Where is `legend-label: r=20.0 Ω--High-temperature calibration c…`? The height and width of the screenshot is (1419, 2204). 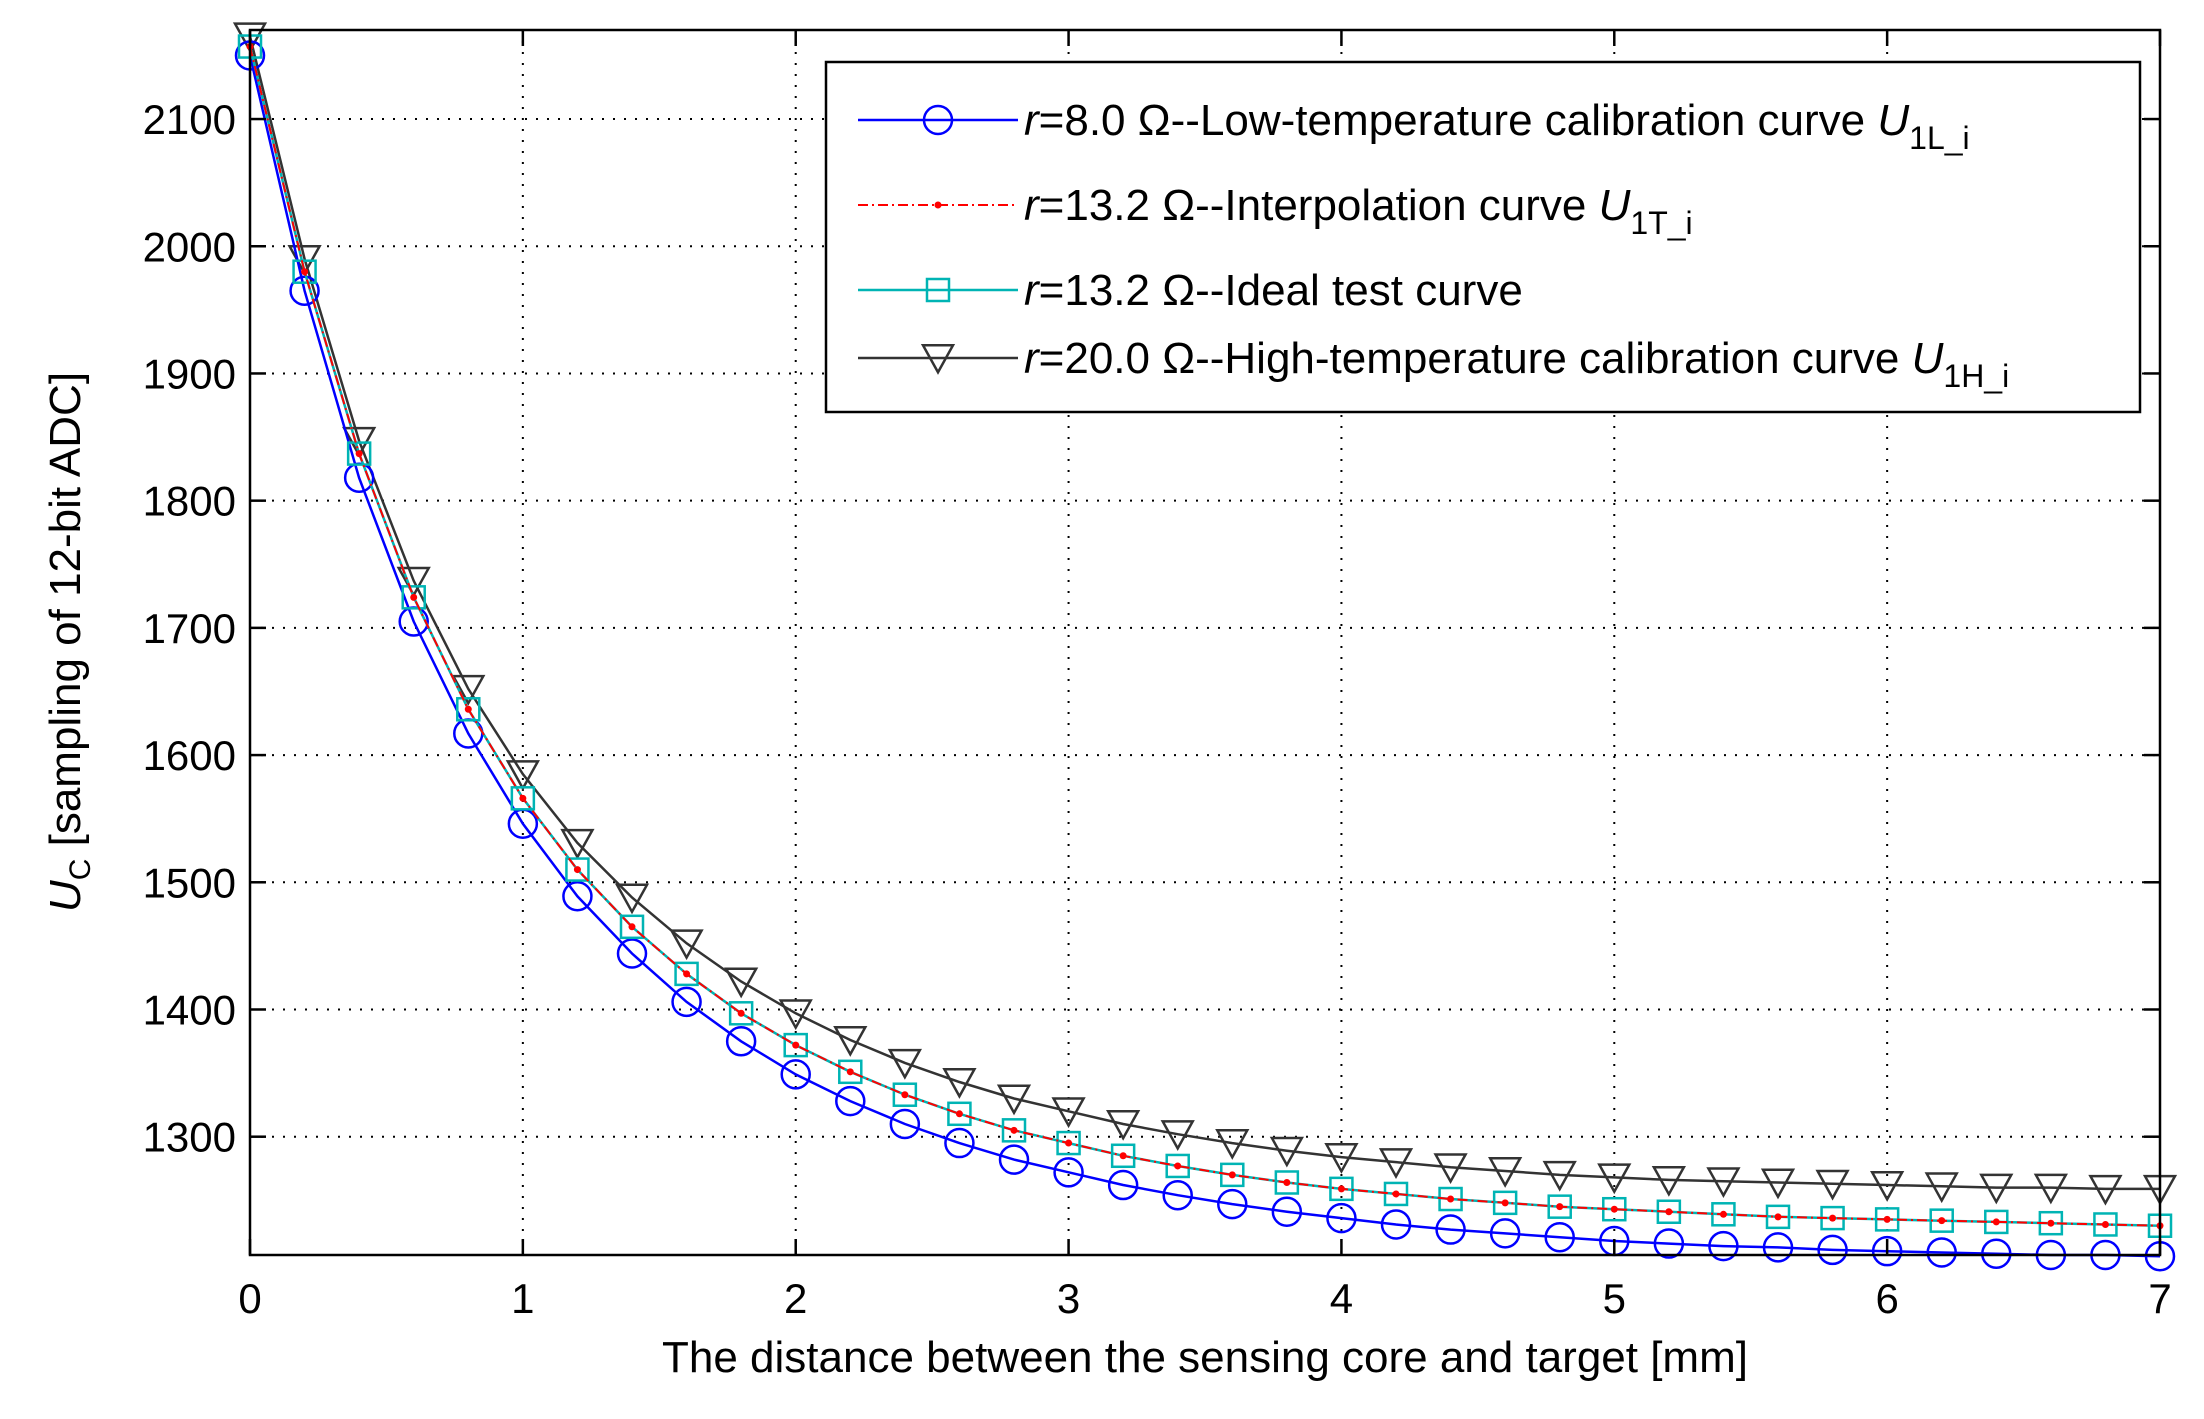
legend-label: r=20.0 Ω--High-temperature calibration c… is located at coordinates (1516, 364).